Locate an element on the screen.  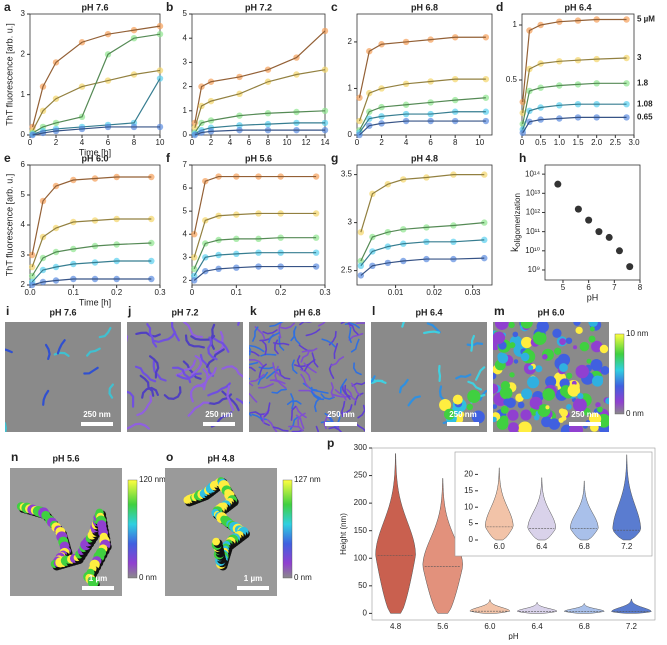
colorbar-max-label: 127 nm is located at coordinates (307, 479).